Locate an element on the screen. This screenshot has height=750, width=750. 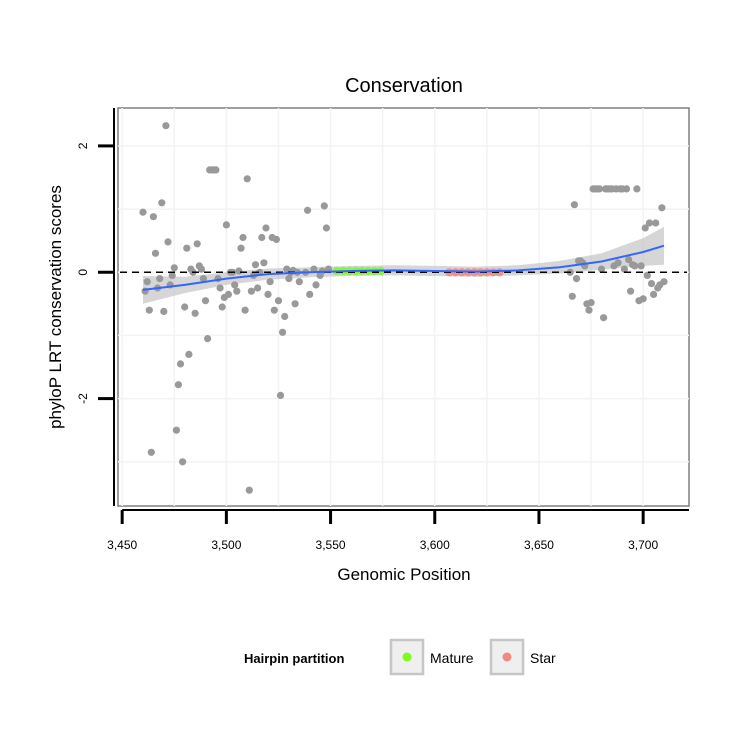
confidence-ribbon-layer is located at coordinates (403, 265).